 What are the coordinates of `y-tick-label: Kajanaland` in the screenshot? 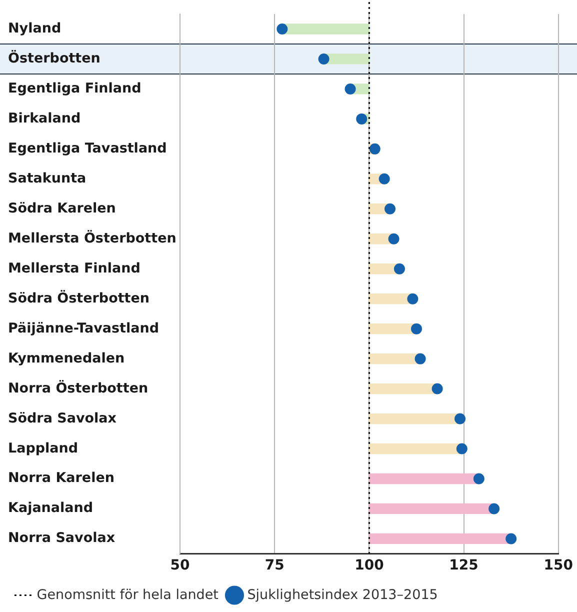 It's located at (51, 508).